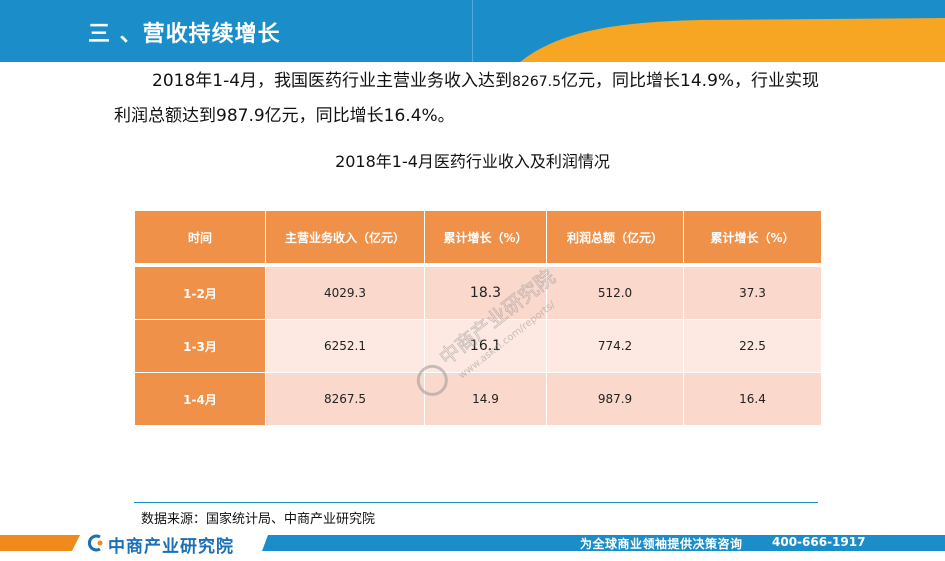  I want to click on row-profit: 512.0, so click(615, 293).